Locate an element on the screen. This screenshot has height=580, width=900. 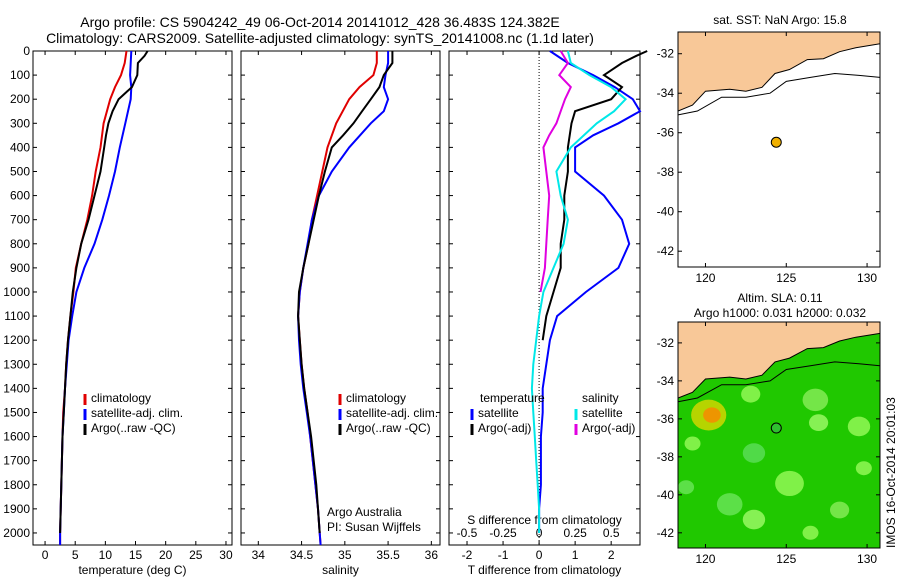
map-xtick-label: 120 is located at coordinates (705, 278).